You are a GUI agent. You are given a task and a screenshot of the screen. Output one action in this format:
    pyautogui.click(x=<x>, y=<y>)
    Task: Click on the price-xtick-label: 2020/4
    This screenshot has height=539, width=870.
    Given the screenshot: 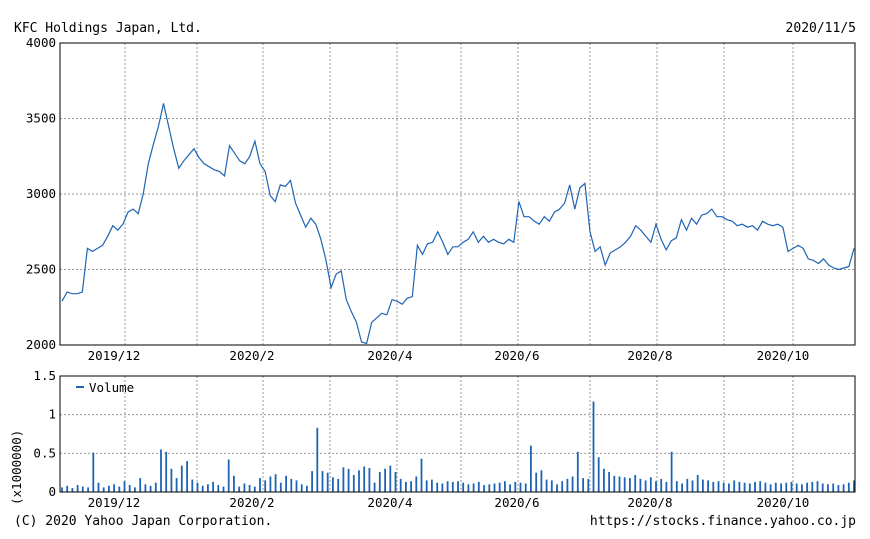 What is the action you would take?
    pyautogui.click(x=389, y=355)
    